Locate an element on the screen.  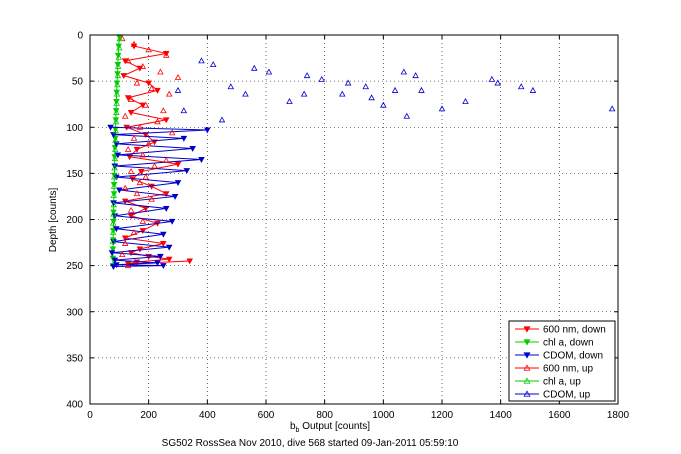
y-tick-label: 100 is located at coordinates (74, 128).